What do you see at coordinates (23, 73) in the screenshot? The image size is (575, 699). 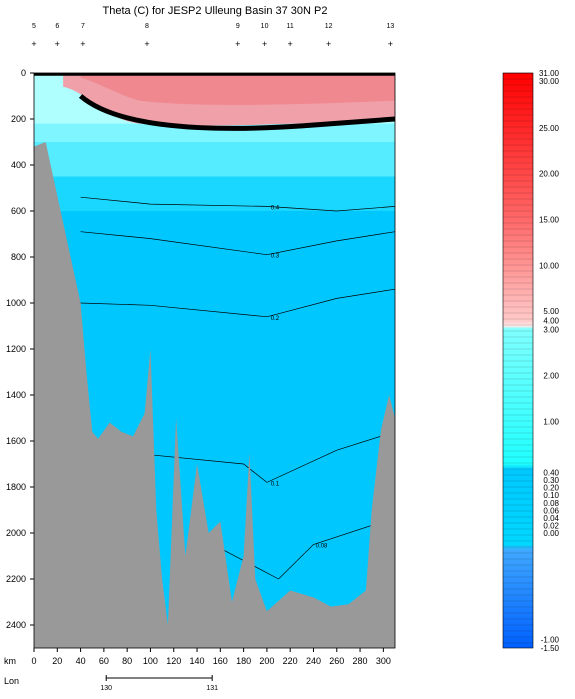 I see `y-tick-label-0: 0` at bounding box center [23, 73].